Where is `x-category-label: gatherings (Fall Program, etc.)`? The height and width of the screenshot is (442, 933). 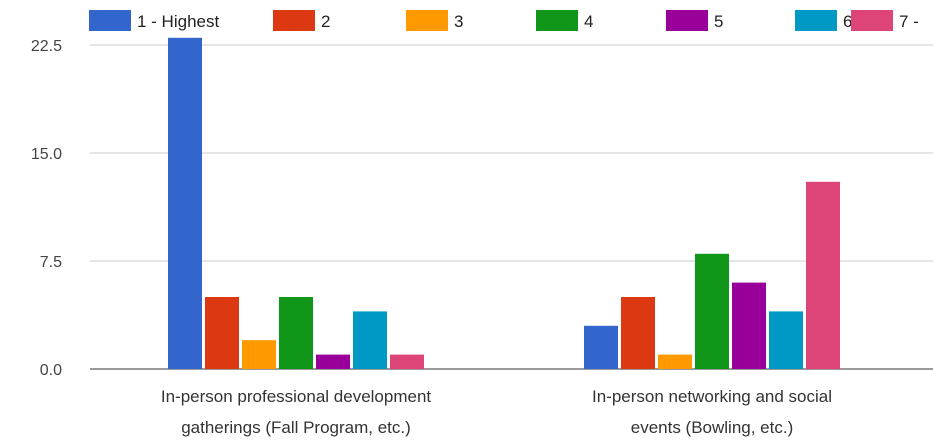 x-category-label: gatherings (Fall Program, etc.) is located at coordinates (296, 427).